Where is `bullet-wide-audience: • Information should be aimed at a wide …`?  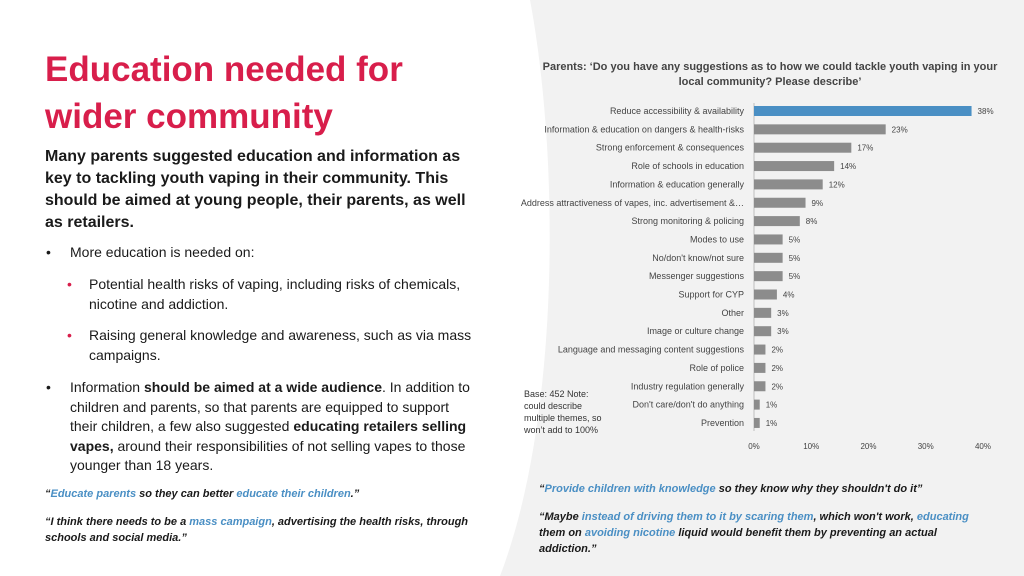 bullet-wide-audience: • Information should be aimed at a wide … is located at coordinates (259, 427).